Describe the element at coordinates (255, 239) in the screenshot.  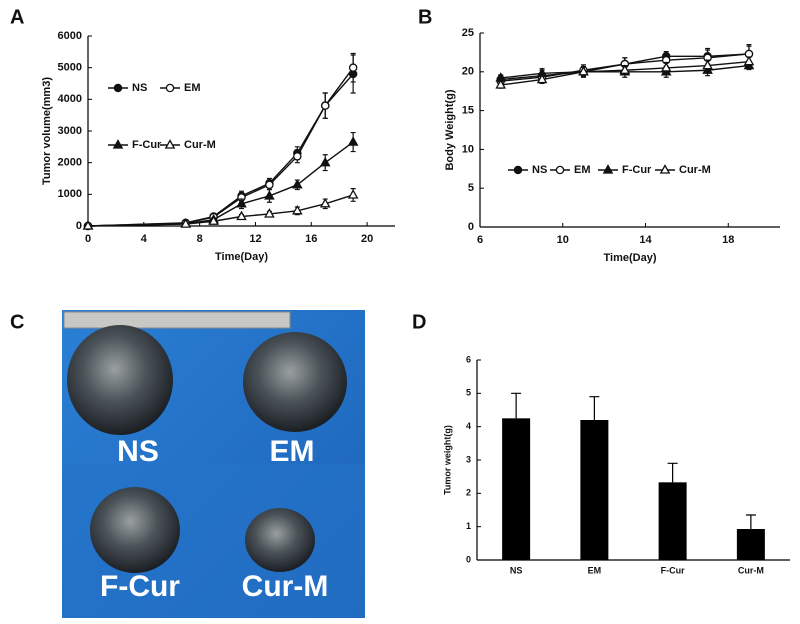
I see `x-tick-label: 12` at that location.